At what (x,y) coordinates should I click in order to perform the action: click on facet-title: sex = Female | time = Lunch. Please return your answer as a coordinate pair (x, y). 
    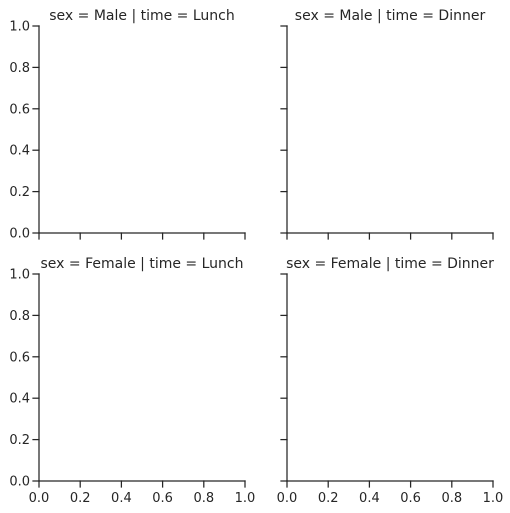
    Looking at the image, I should click on (142, 264).